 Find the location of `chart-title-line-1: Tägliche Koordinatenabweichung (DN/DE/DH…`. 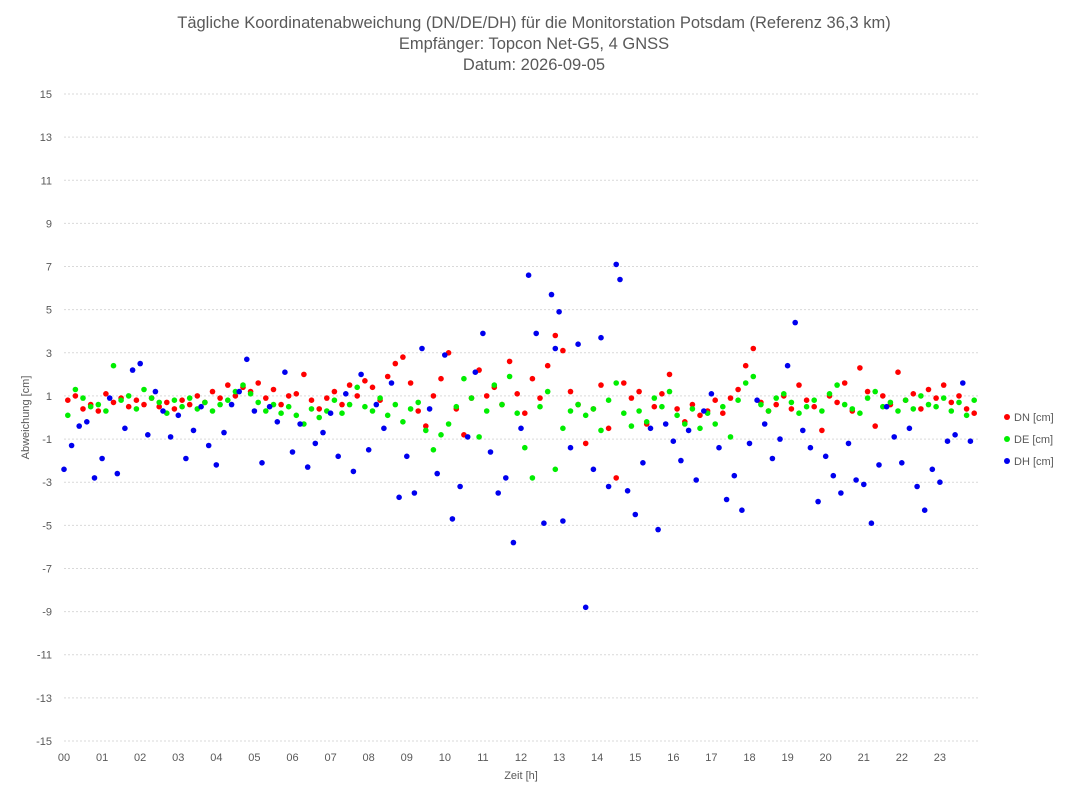

chart-title-line-1: Tägliche Koordinatenabweichung (DN/DE/DH… is located at coordinates (534, 23).